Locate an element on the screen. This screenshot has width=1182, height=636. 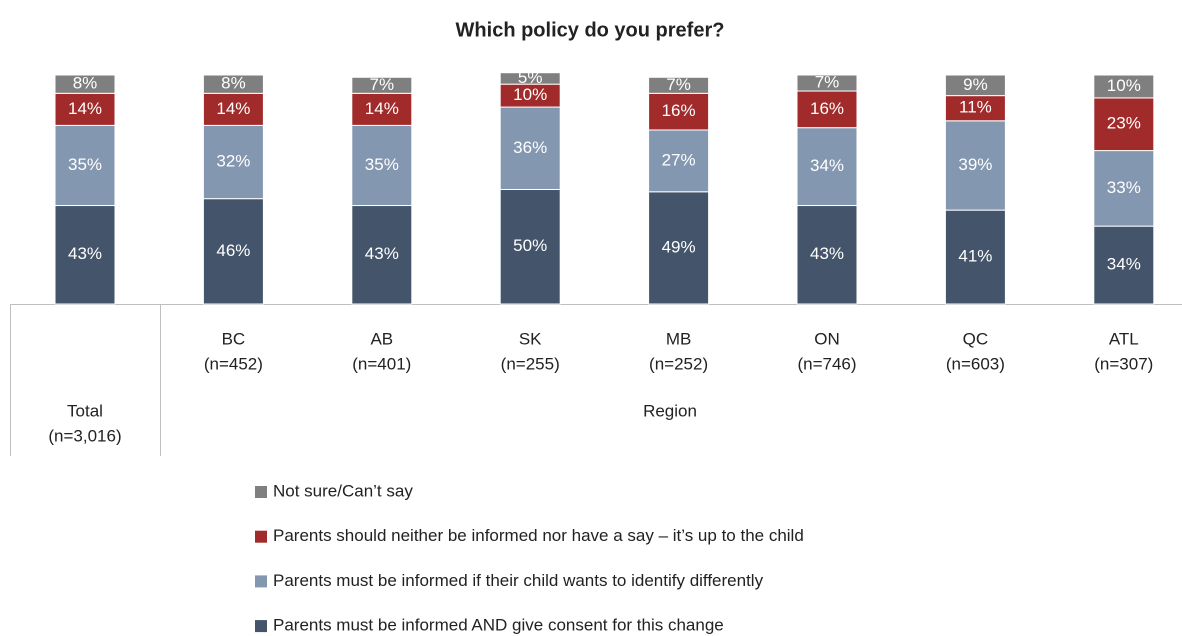
data-label: 32% is located at coordinates (233, 161).